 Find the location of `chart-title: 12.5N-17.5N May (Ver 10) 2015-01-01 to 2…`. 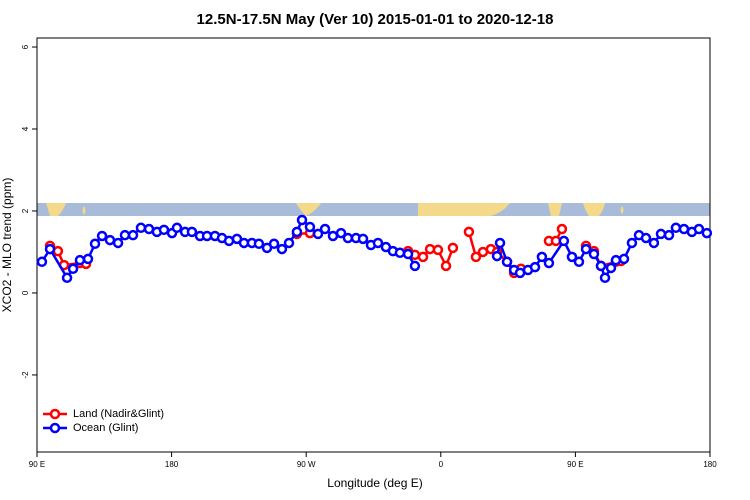

chart-title: 12.5N-17.5N May (Ver 10) 2015-01-01 to 2… is located at coordinates (375, 19).